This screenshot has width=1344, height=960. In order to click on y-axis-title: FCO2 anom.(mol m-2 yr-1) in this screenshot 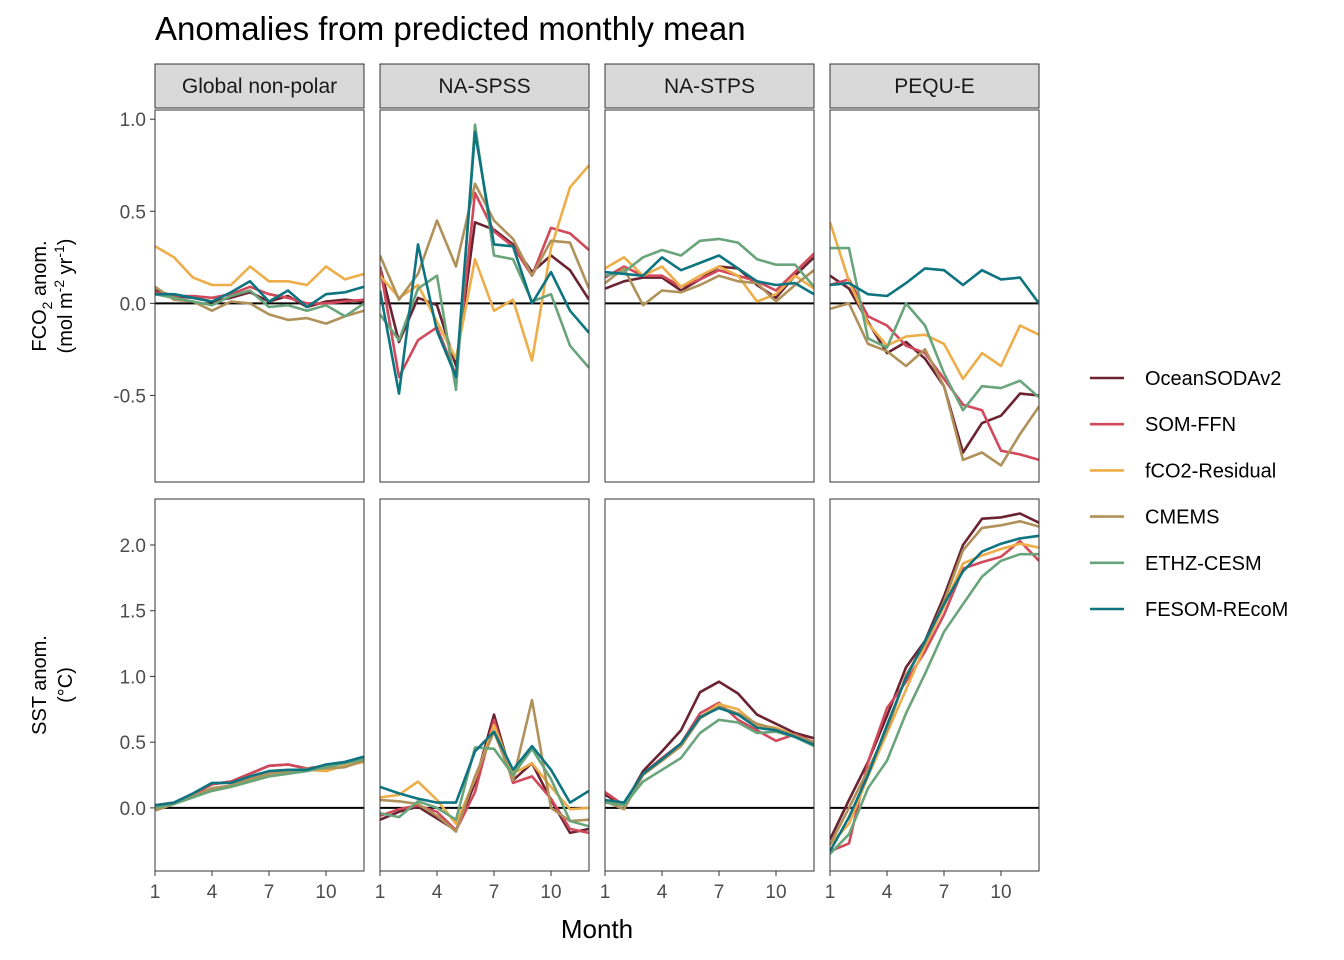, I will do `click(53, 296)`.